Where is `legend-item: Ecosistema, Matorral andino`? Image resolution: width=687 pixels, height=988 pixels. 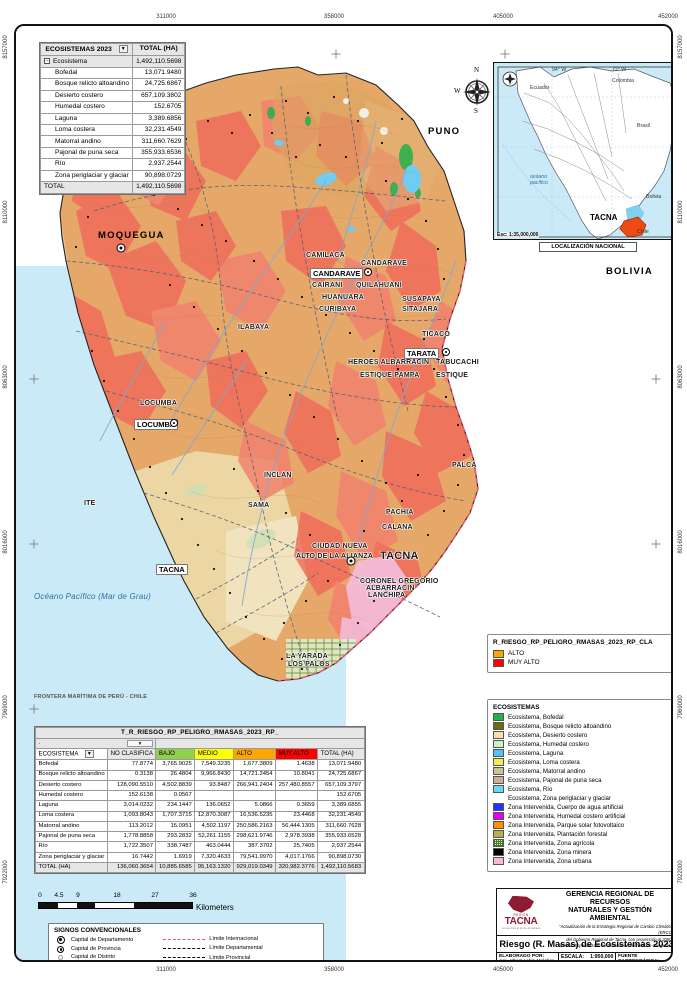 legend-item: Ecosistema, Matorral andino is located at coordinates (582, 771).